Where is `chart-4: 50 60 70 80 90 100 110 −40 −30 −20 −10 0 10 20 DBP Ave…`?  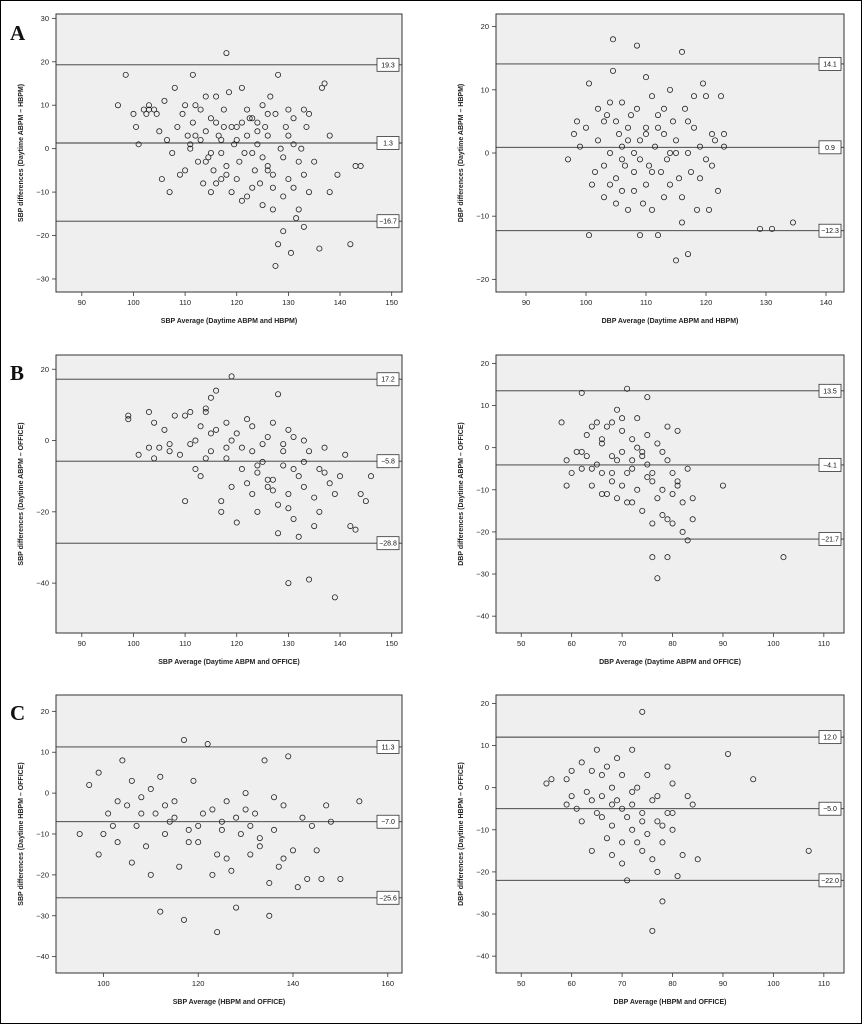
chart-4: 50 60 70 80 90 100 110 −40 −30 −20 −10 0 10 20 DBP Ave… is located at coordinates (651, 510).